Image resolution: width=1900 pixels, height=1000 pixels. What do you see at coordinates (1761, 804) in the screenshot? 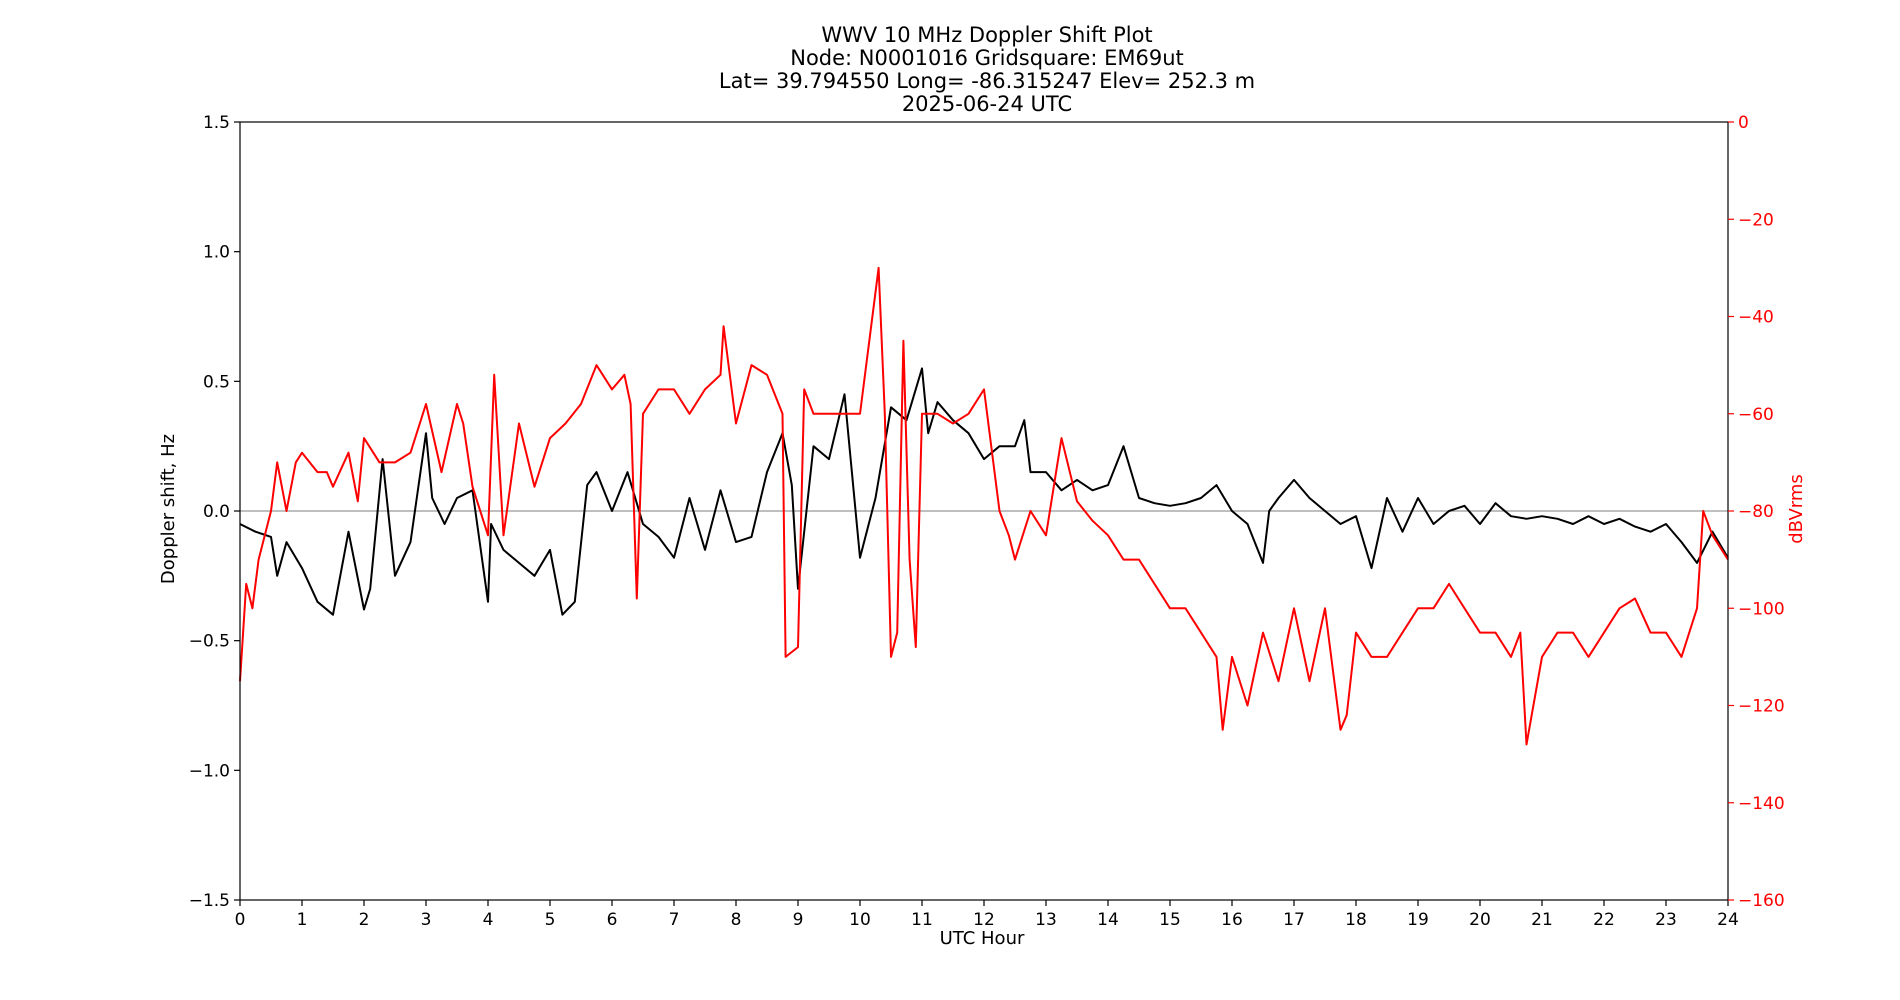
I see `y-right-tick-label: −140` at bounding box center [1761, 804].